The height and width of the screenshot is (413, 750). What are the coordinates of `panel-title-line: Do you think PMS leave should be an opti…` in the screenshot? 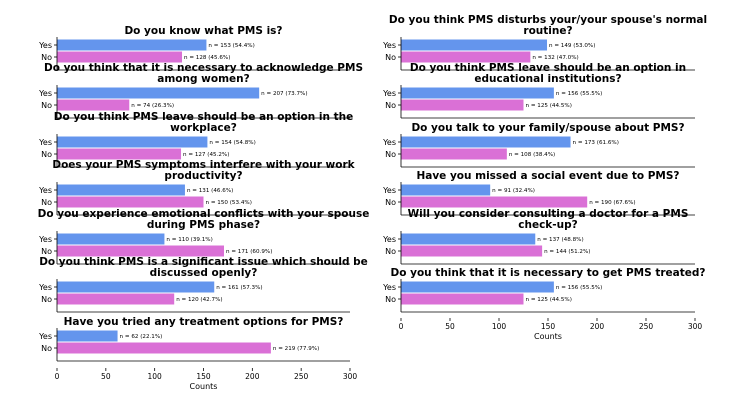 It's located at (204, 117).